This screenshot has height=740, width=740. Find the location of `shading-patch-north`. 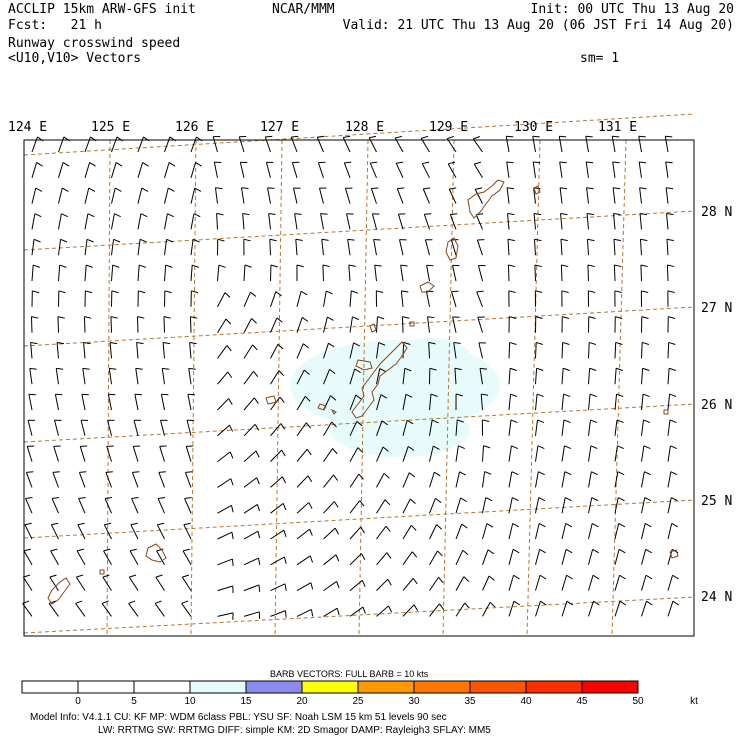

shading-patch-north is located at coordinates (430, 355).